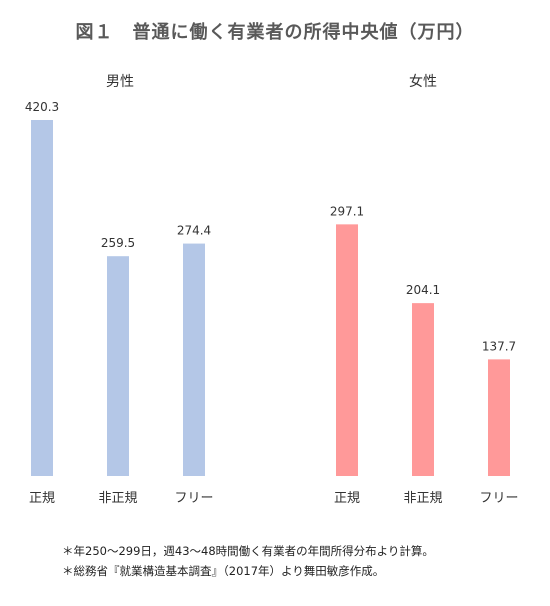  I want to click on category-label-1-0: 正規, so click(347, 498).